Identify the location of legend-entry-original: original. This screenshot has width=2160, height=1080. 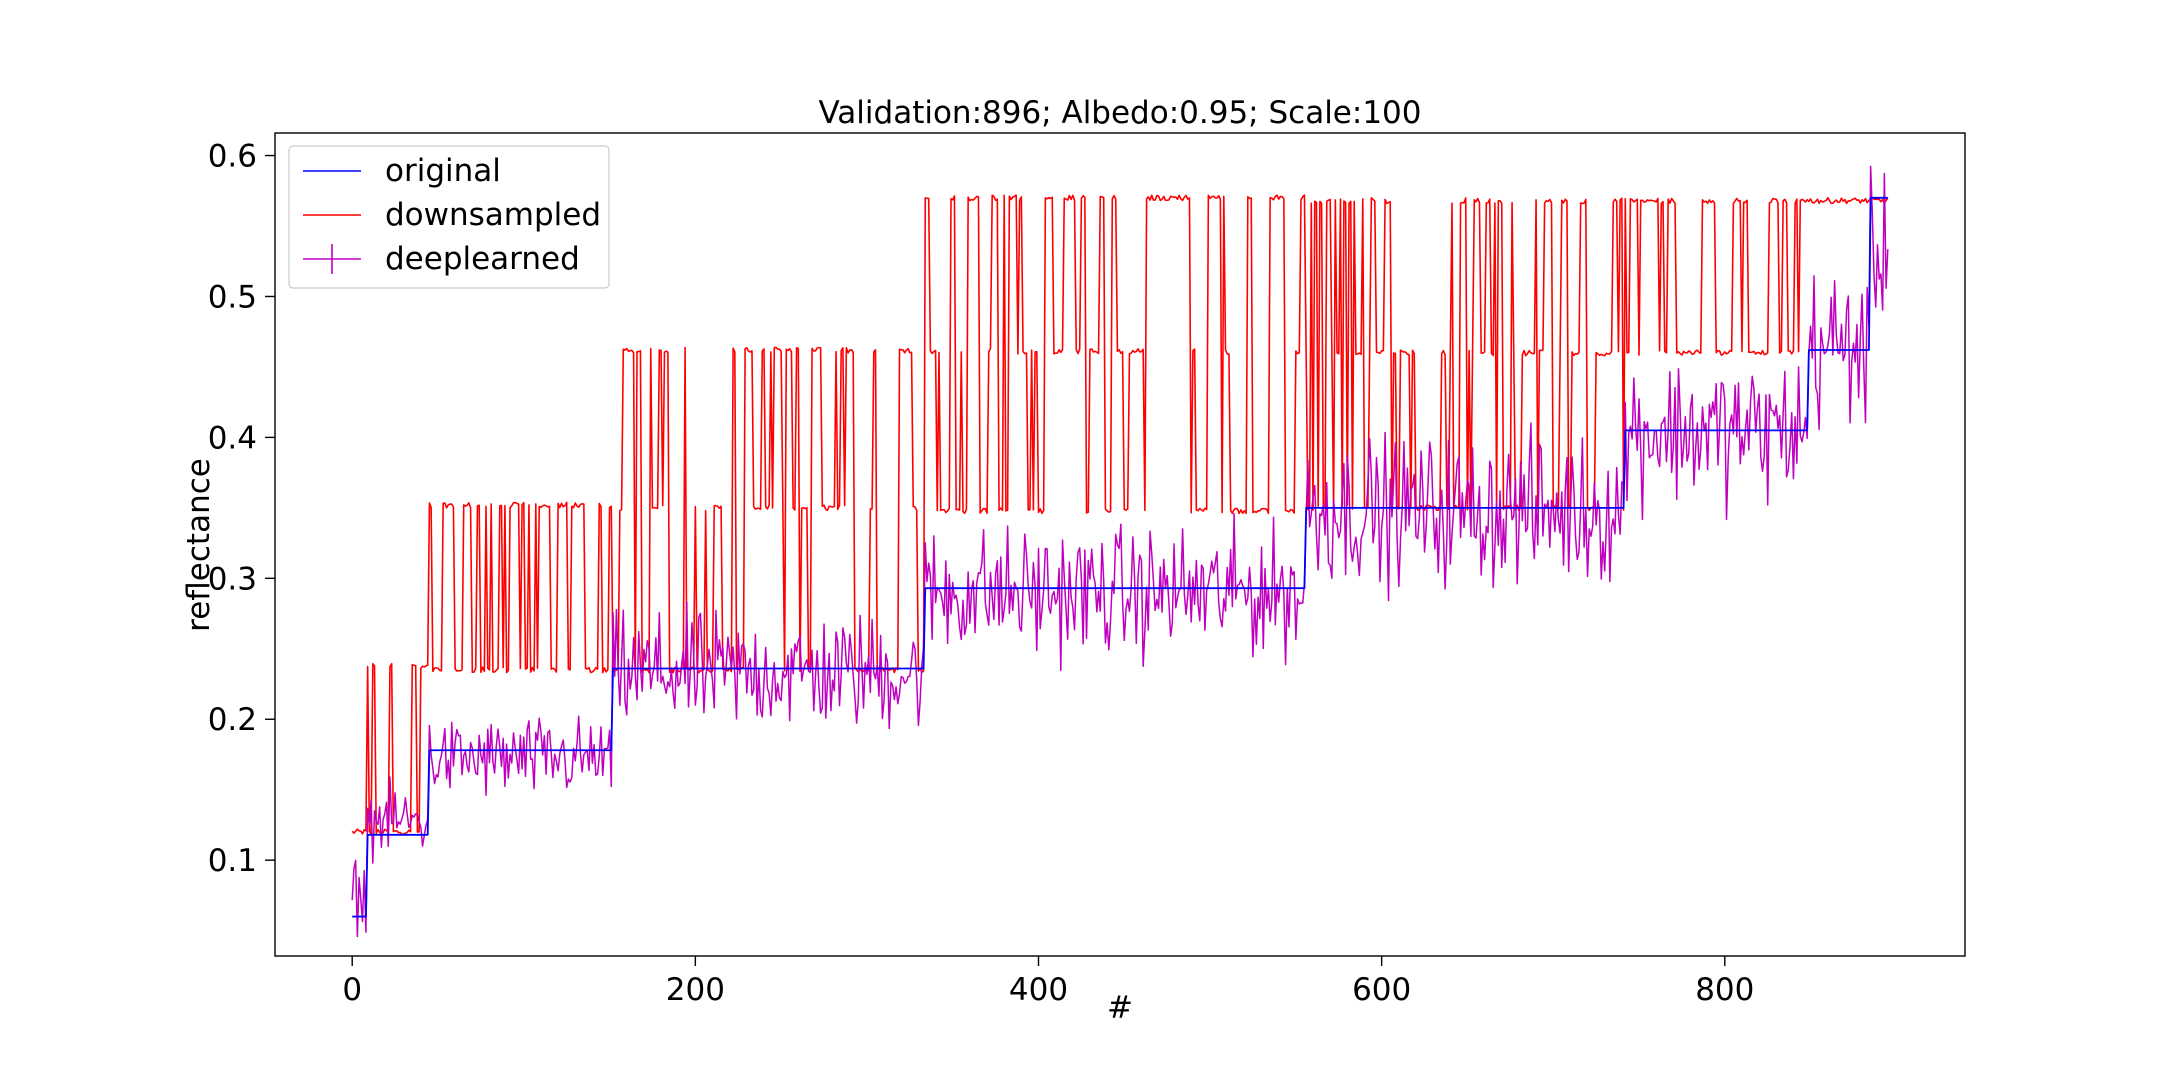
(402, 171).